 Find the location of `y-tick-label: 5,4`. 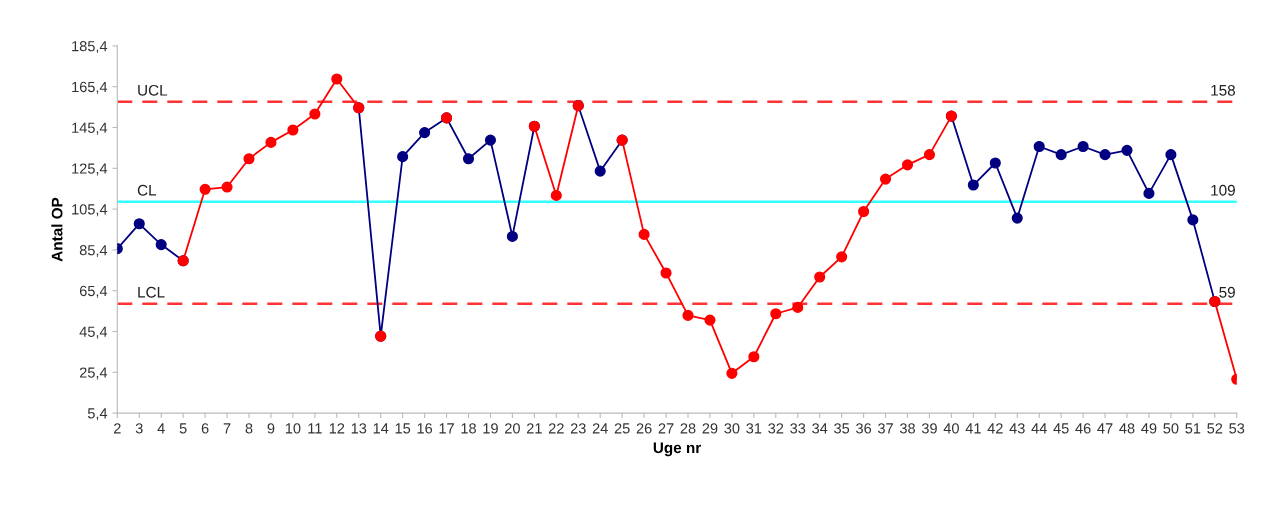

y-tick-label: 5,4 is located at coordinates (97, 414).